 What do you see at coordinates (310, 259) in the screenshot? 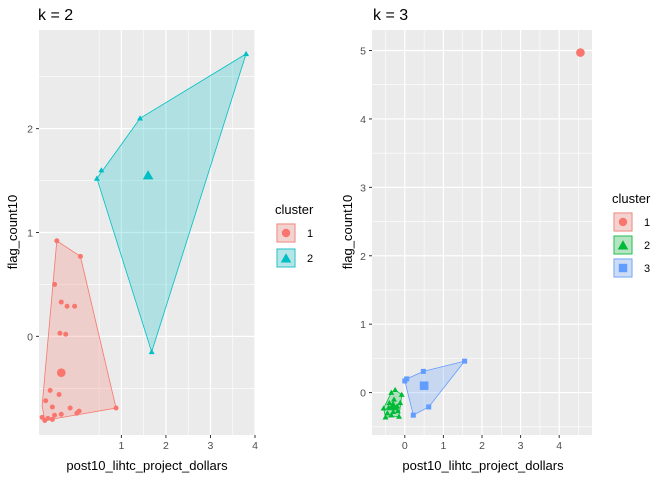
I see `panel-k2-legend-label-2: 2` at bounding box center [310, 259].